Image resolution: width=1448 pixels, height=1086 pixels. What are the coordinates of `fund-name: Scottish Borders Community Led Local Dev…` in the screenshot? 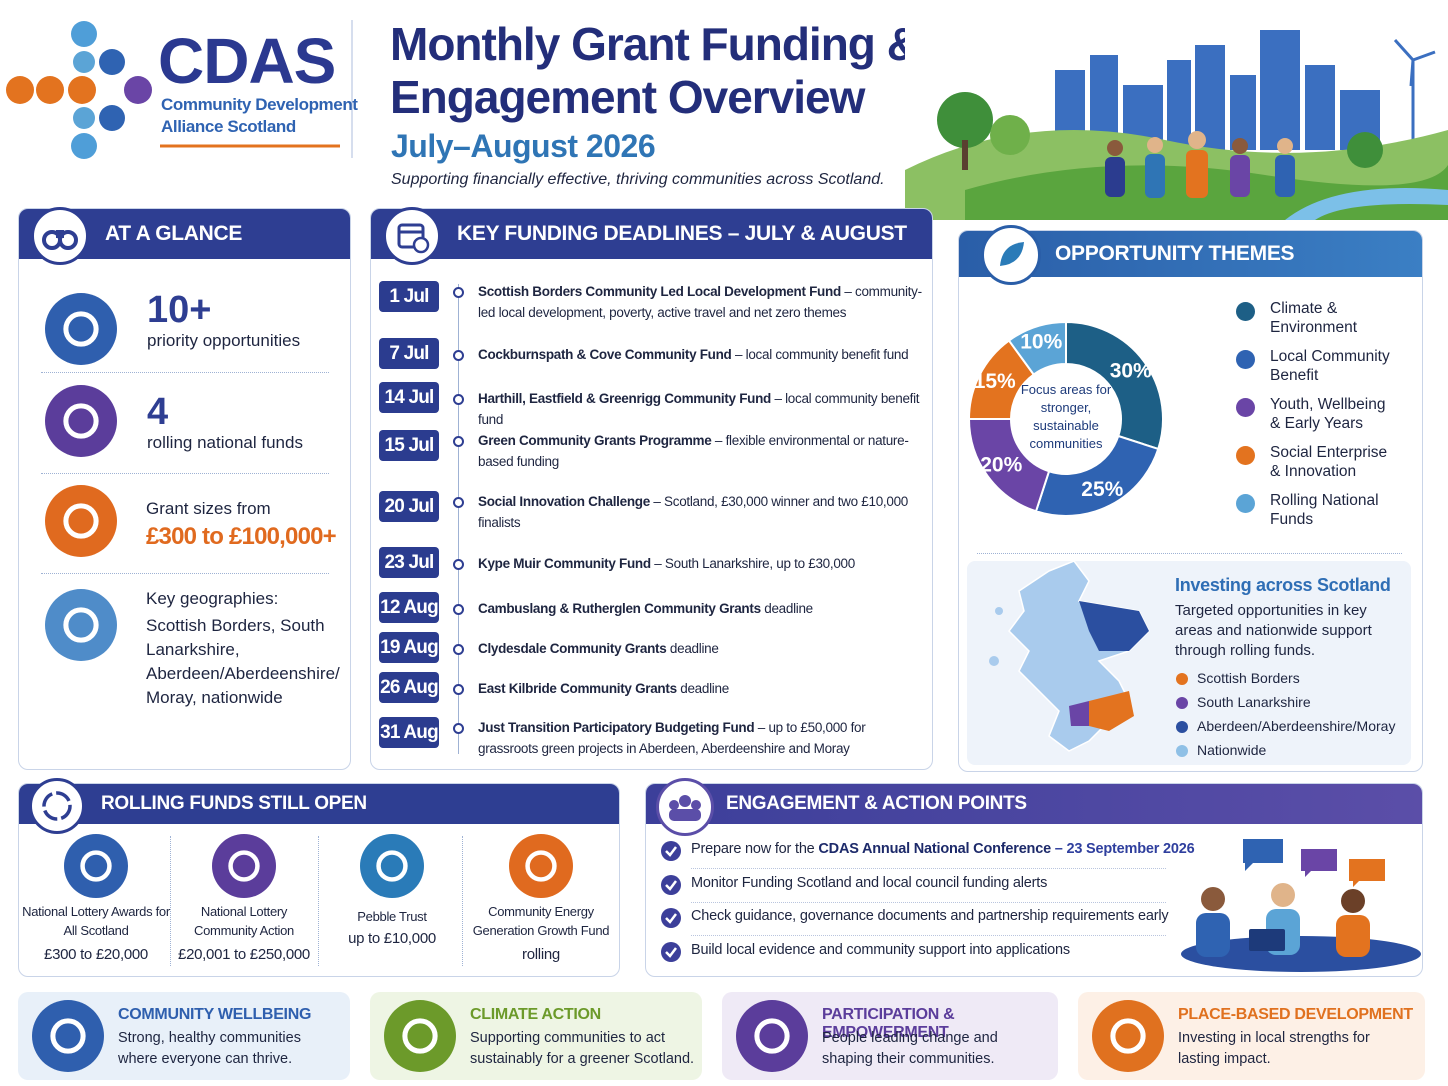 It's located at (659, 291).